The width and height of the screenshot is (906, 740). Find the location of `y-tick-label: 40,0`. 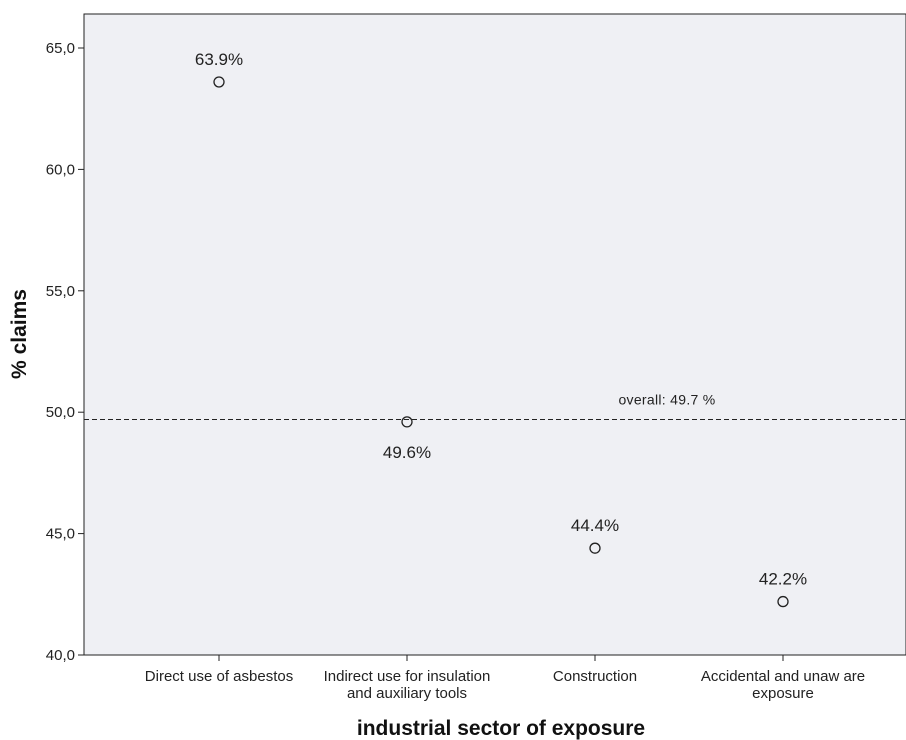

y-tick-label: 40,0 is located at coordinates (60, 655).